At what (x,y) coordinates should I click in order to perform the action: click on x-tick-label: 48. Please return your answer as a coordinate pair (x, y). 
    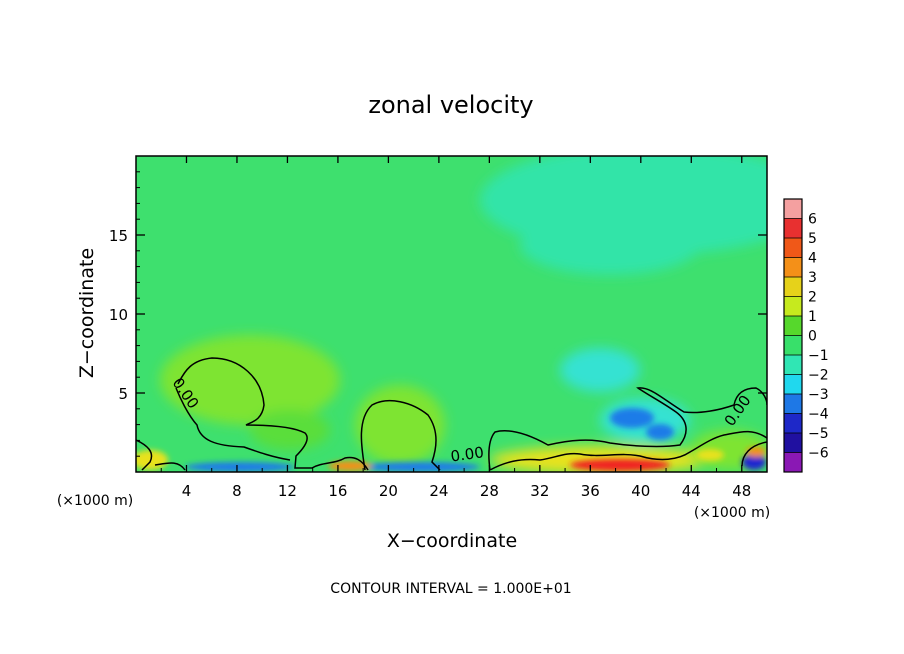
    Looking at the image, I should click on (741, 491).